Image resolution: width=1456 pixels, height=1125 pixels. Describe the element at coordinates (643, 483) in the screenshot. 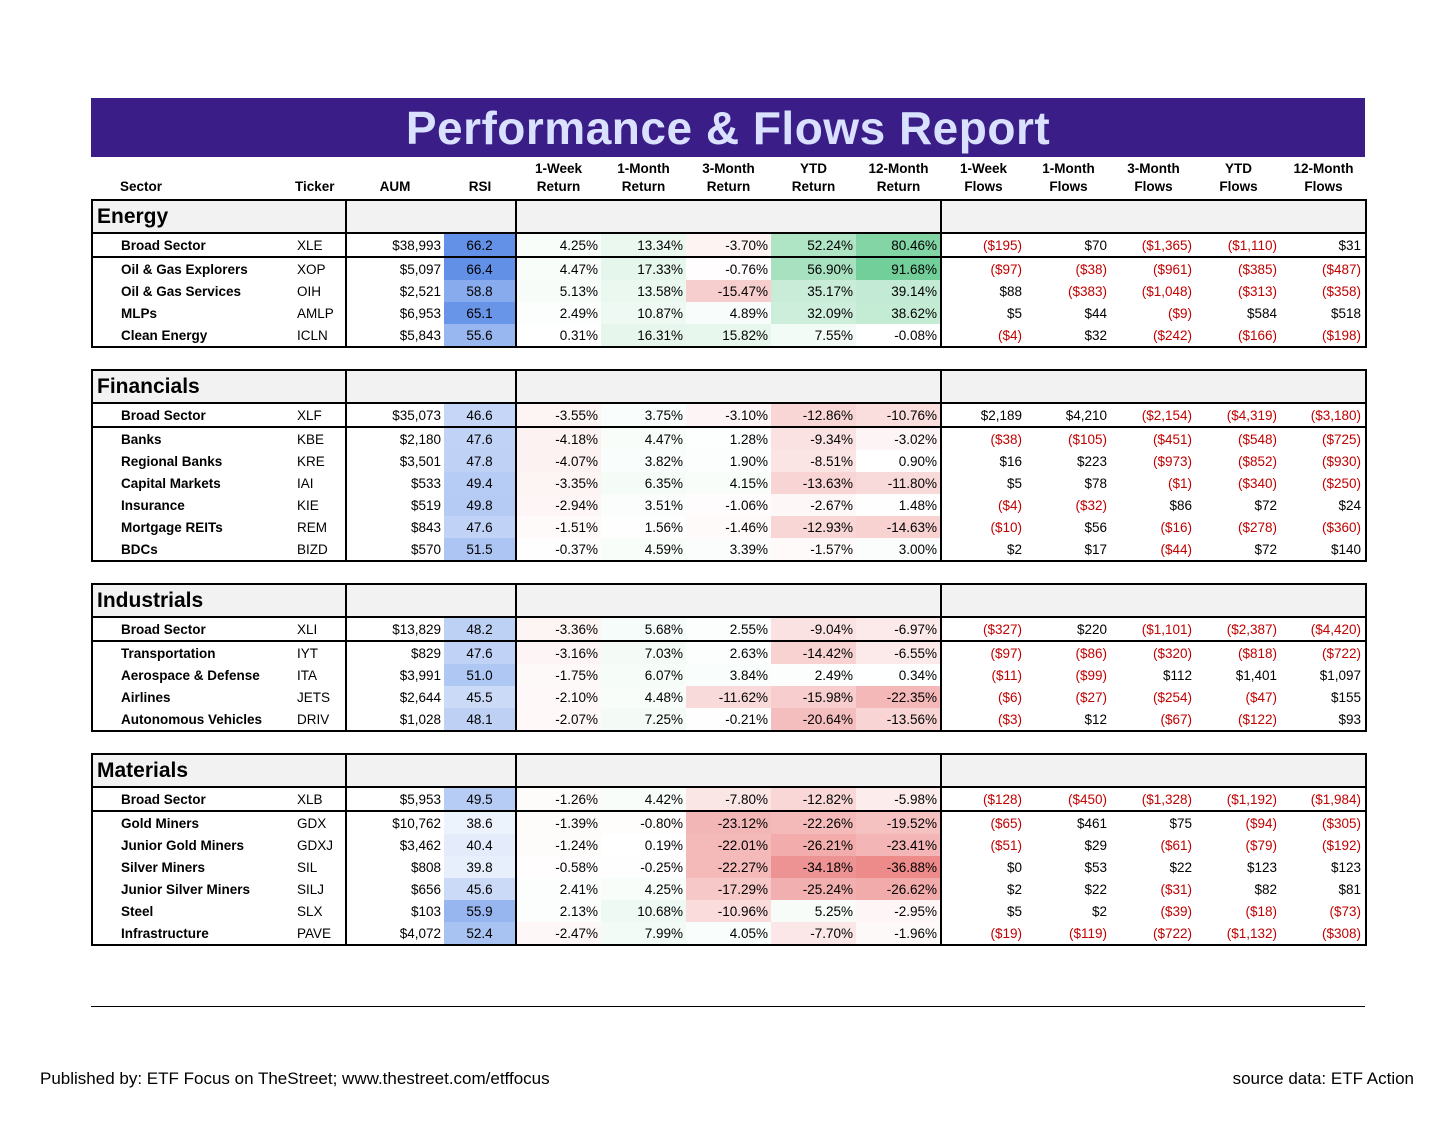

I see `return-cell: 6.35%` at that location.